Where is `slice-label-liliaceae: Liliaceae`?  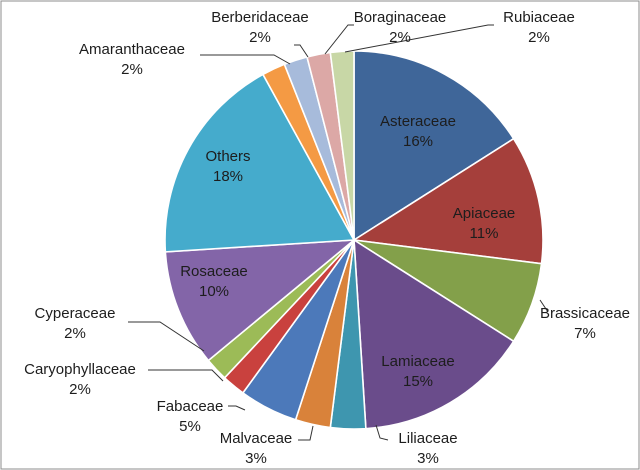 slice-label-liliaceae: Liliaceae is located at coordinates (427, 438).